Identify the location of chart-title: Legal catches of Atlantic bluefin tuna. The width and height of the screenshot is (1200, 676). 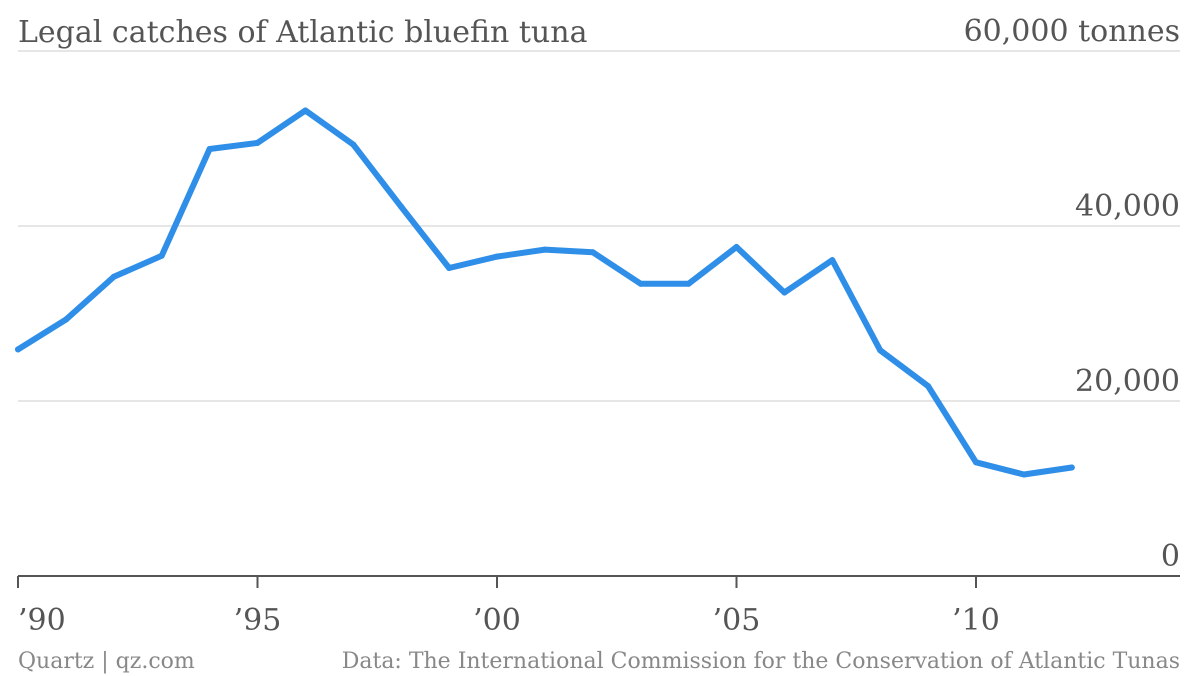
(303, 32).